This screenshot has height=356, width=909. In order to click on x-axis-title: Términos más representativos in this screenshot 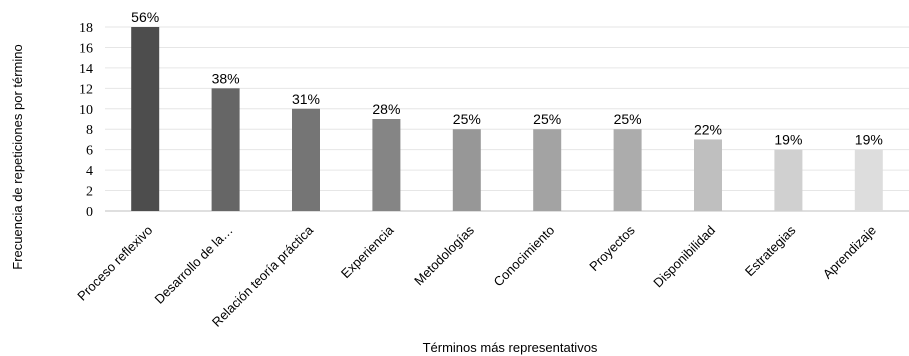, I will do `click(510, 347)`.